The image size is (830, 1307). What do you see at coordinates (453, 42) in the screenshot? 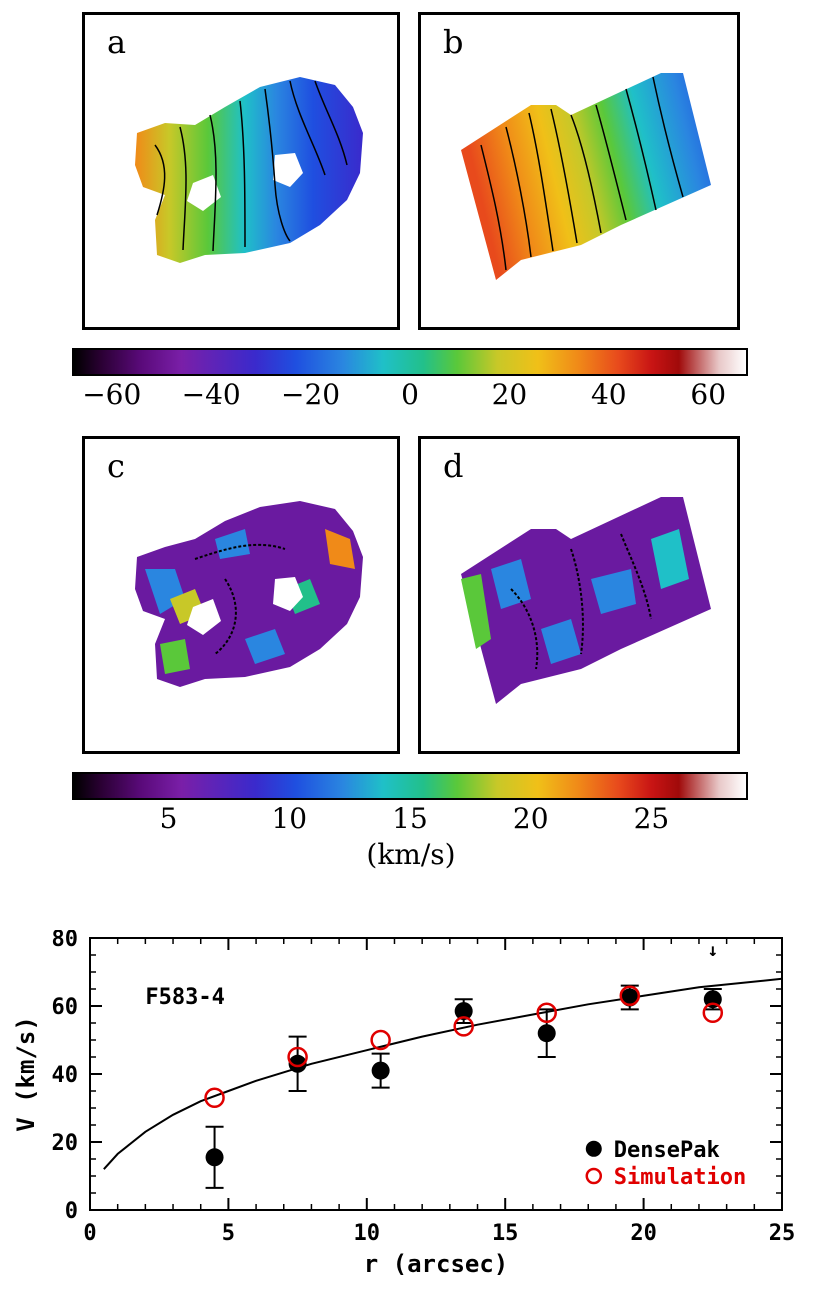
I see `panel-b-label: b` at bounding box center [453, 42].